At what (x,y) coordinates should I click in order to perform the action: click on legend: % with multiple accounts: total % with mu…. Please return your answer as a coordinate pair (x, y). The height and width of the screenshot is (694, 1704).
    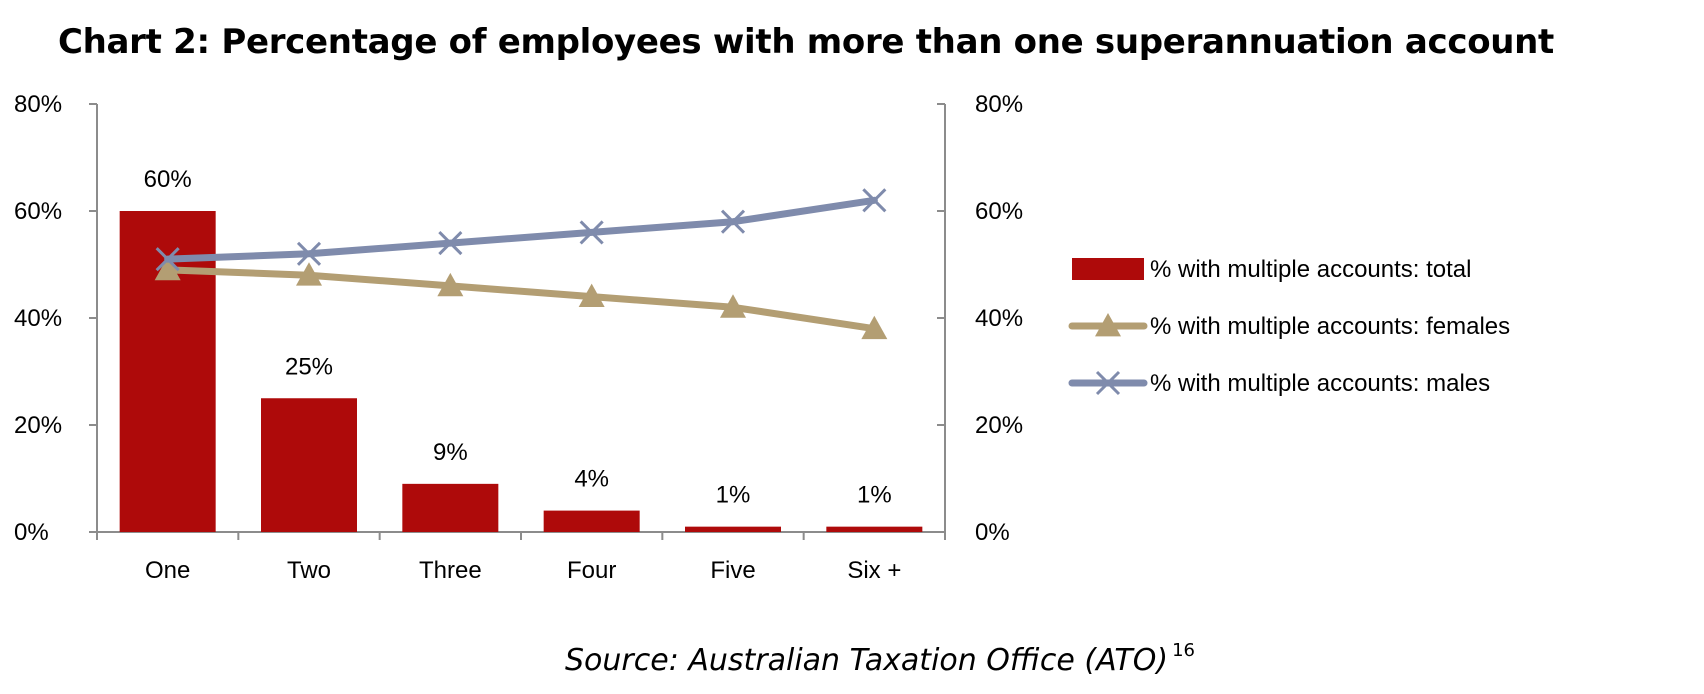
    Looking at the image, I should click on (1289, 326).